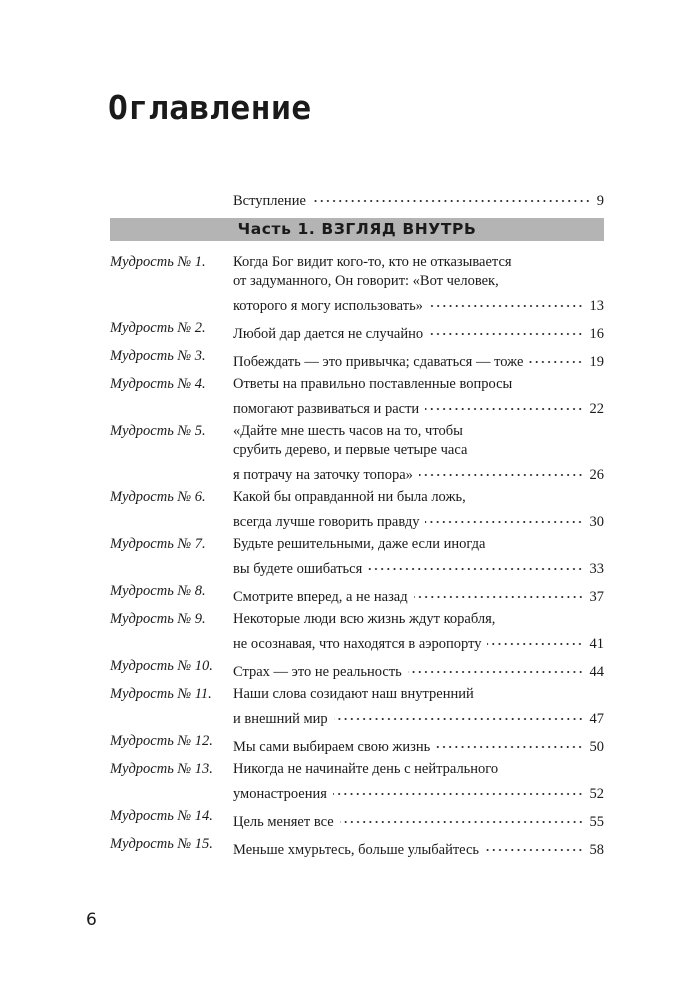  What do you see at coordinates (283, 822) in the screenshot?
I see `entry-text-line: Цель меняет все` at bounding box center [283, 822].